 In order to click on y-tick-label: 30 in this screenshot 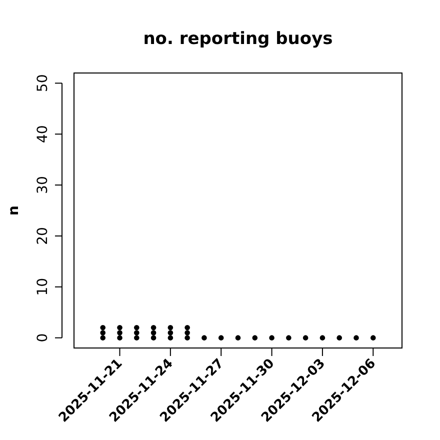, I will do `click(43, 185)`.